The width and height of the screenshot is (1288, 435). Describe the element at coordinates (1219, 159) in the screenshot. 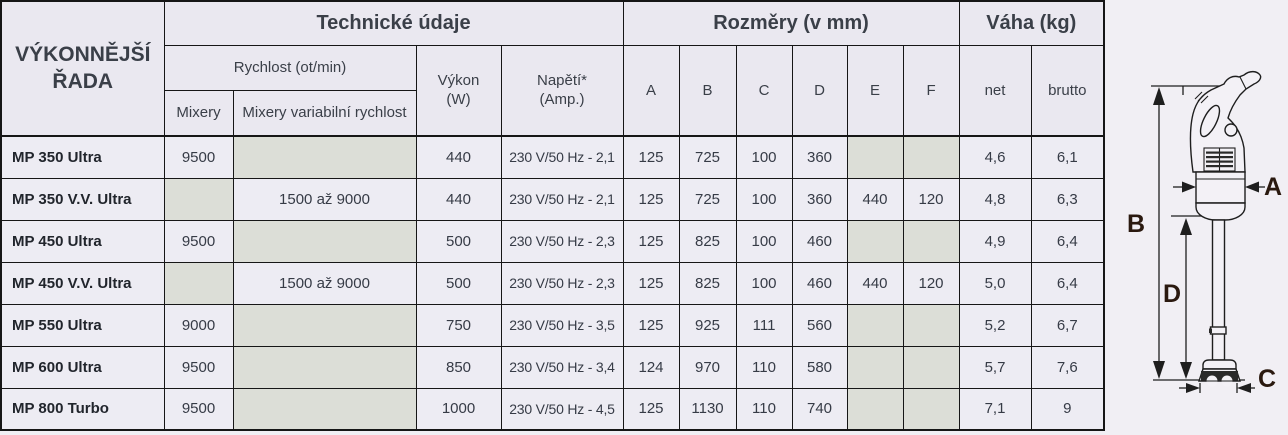

I see `vent-grille` at that location.